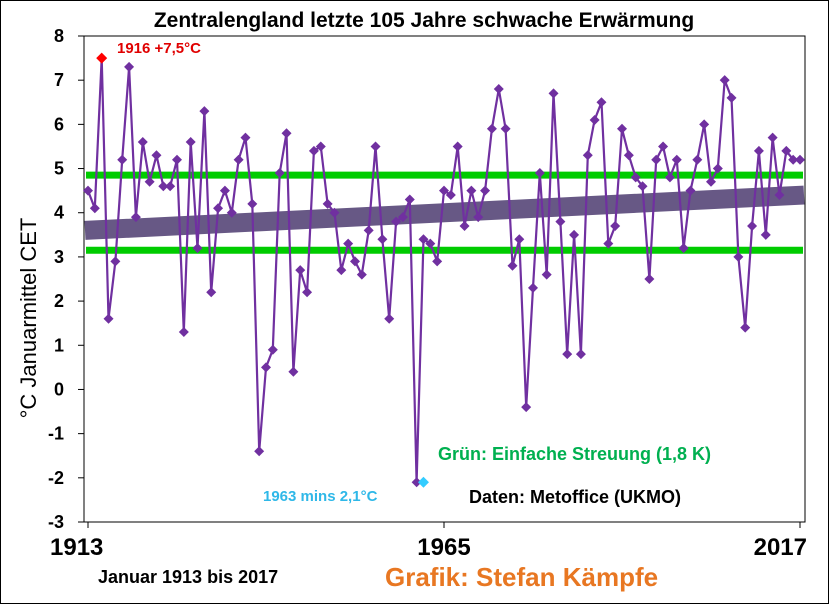 The height and width of the screenshot is (604, 829). What do you see at coordinates (780, 547) in the screenshot?
I see `x-tick-label: 2017` at bounding box center [780, 547].